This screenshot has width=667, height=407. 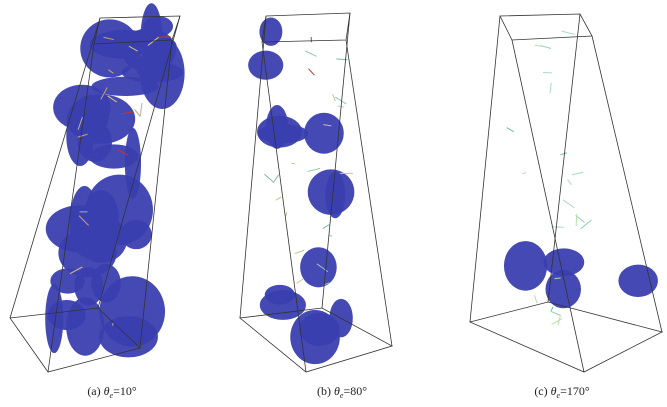 I want to click on box-bottom, so click(x=566, y=337).